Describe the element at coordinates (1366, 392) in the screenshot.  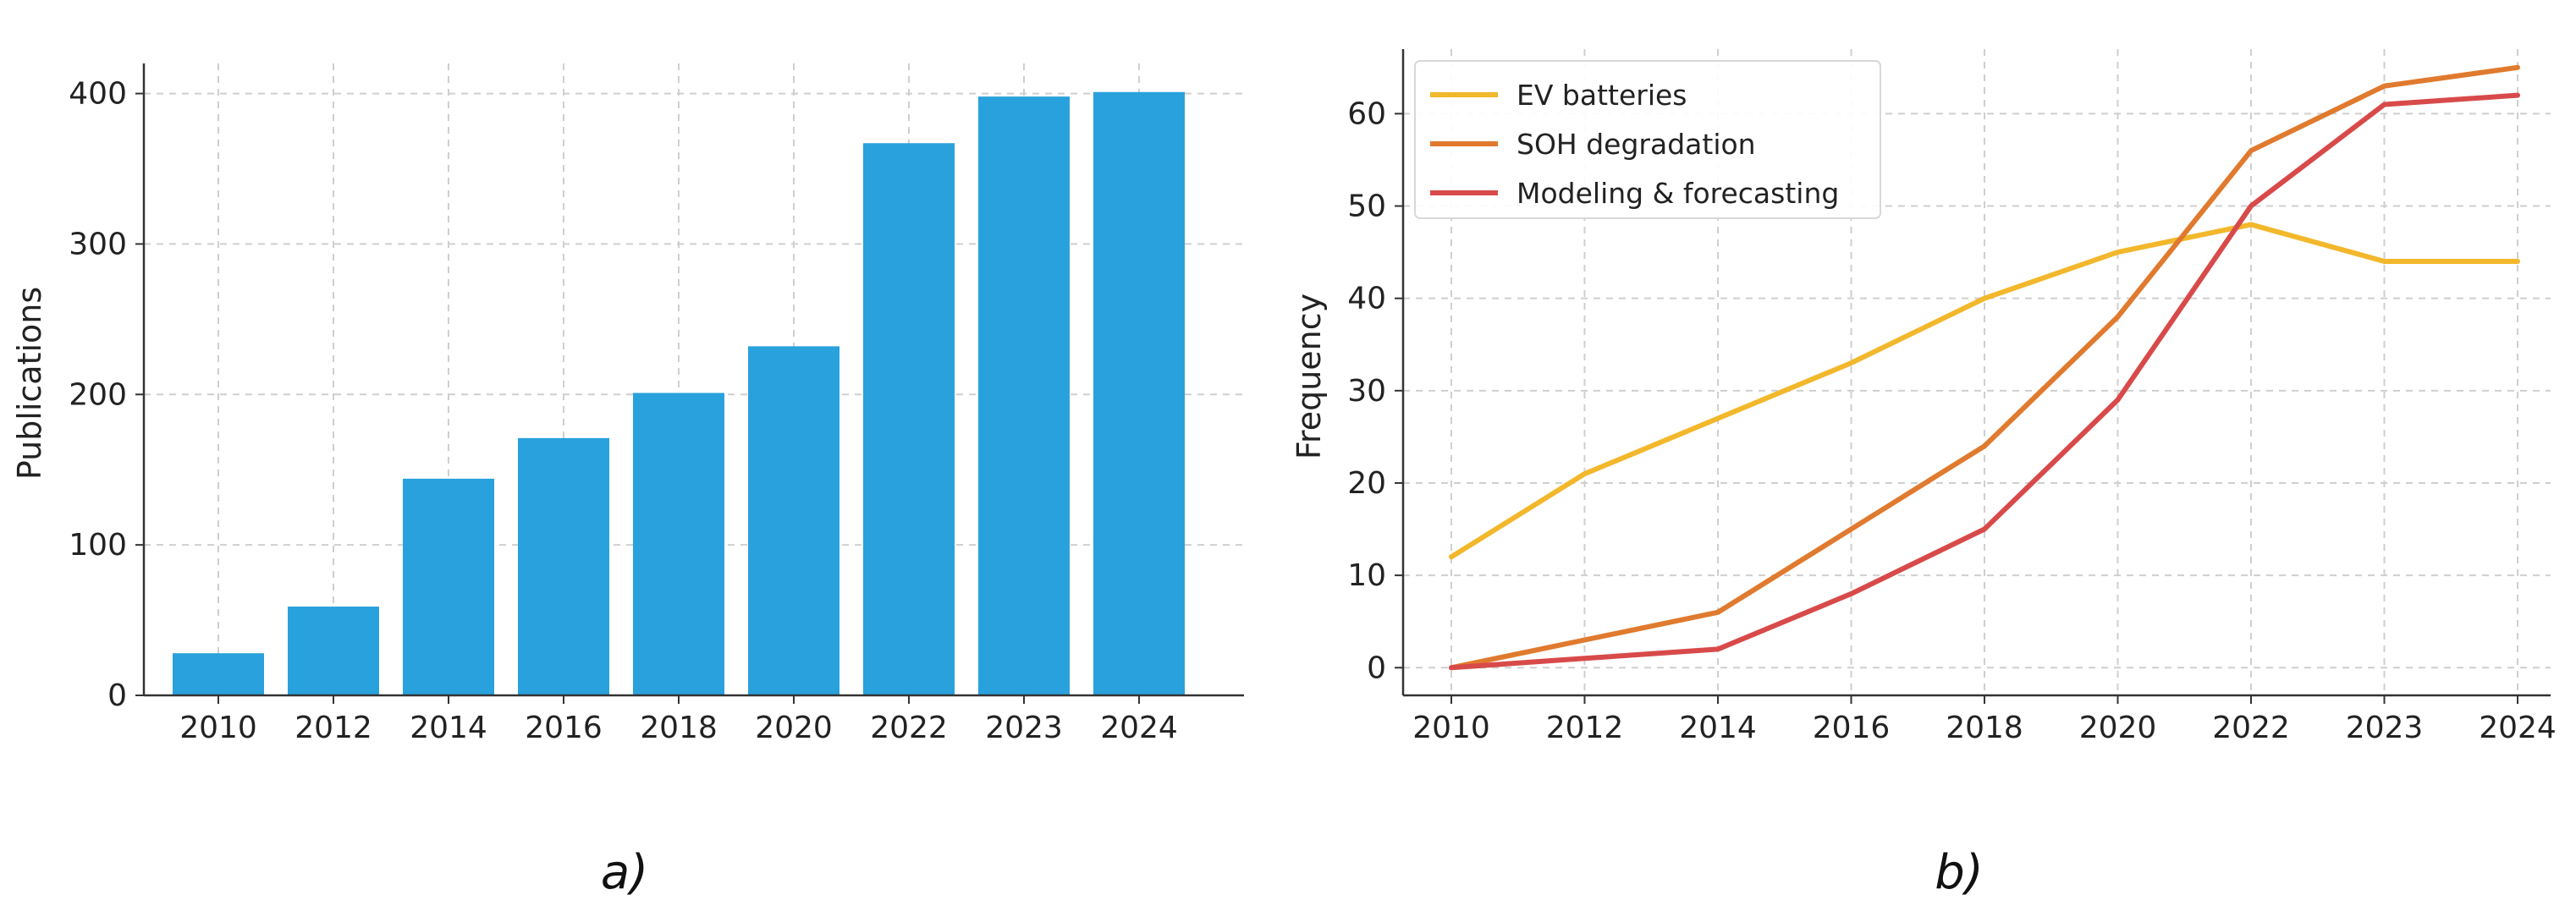
I see `y-tick-label: 30` at that location.